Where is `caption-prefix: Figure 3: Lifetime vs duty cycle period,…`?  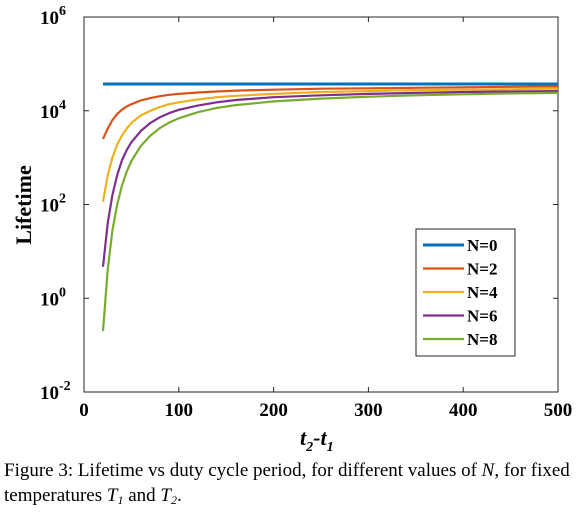
caption-prefix: Figure 3: Lifetime vs duty cycle period,… is located at coordinates (240, 470).